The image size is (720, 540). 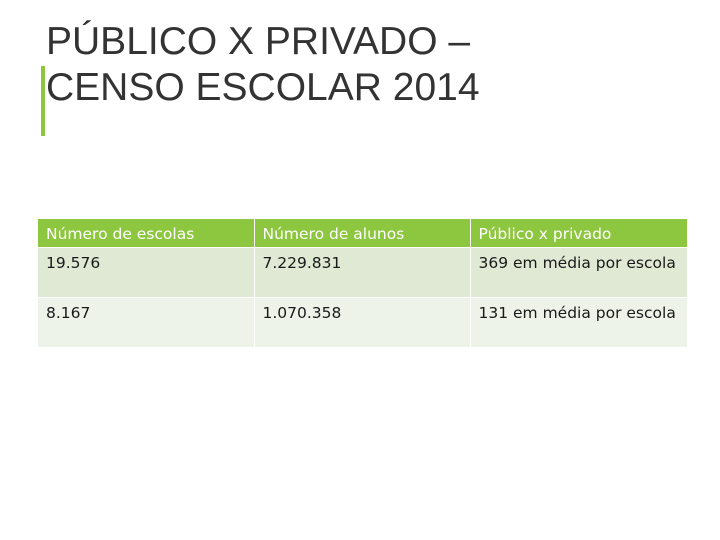 I want to click on table-row: 19.576 7.229.831 369 em média por escola, so click(x=363, y=272).